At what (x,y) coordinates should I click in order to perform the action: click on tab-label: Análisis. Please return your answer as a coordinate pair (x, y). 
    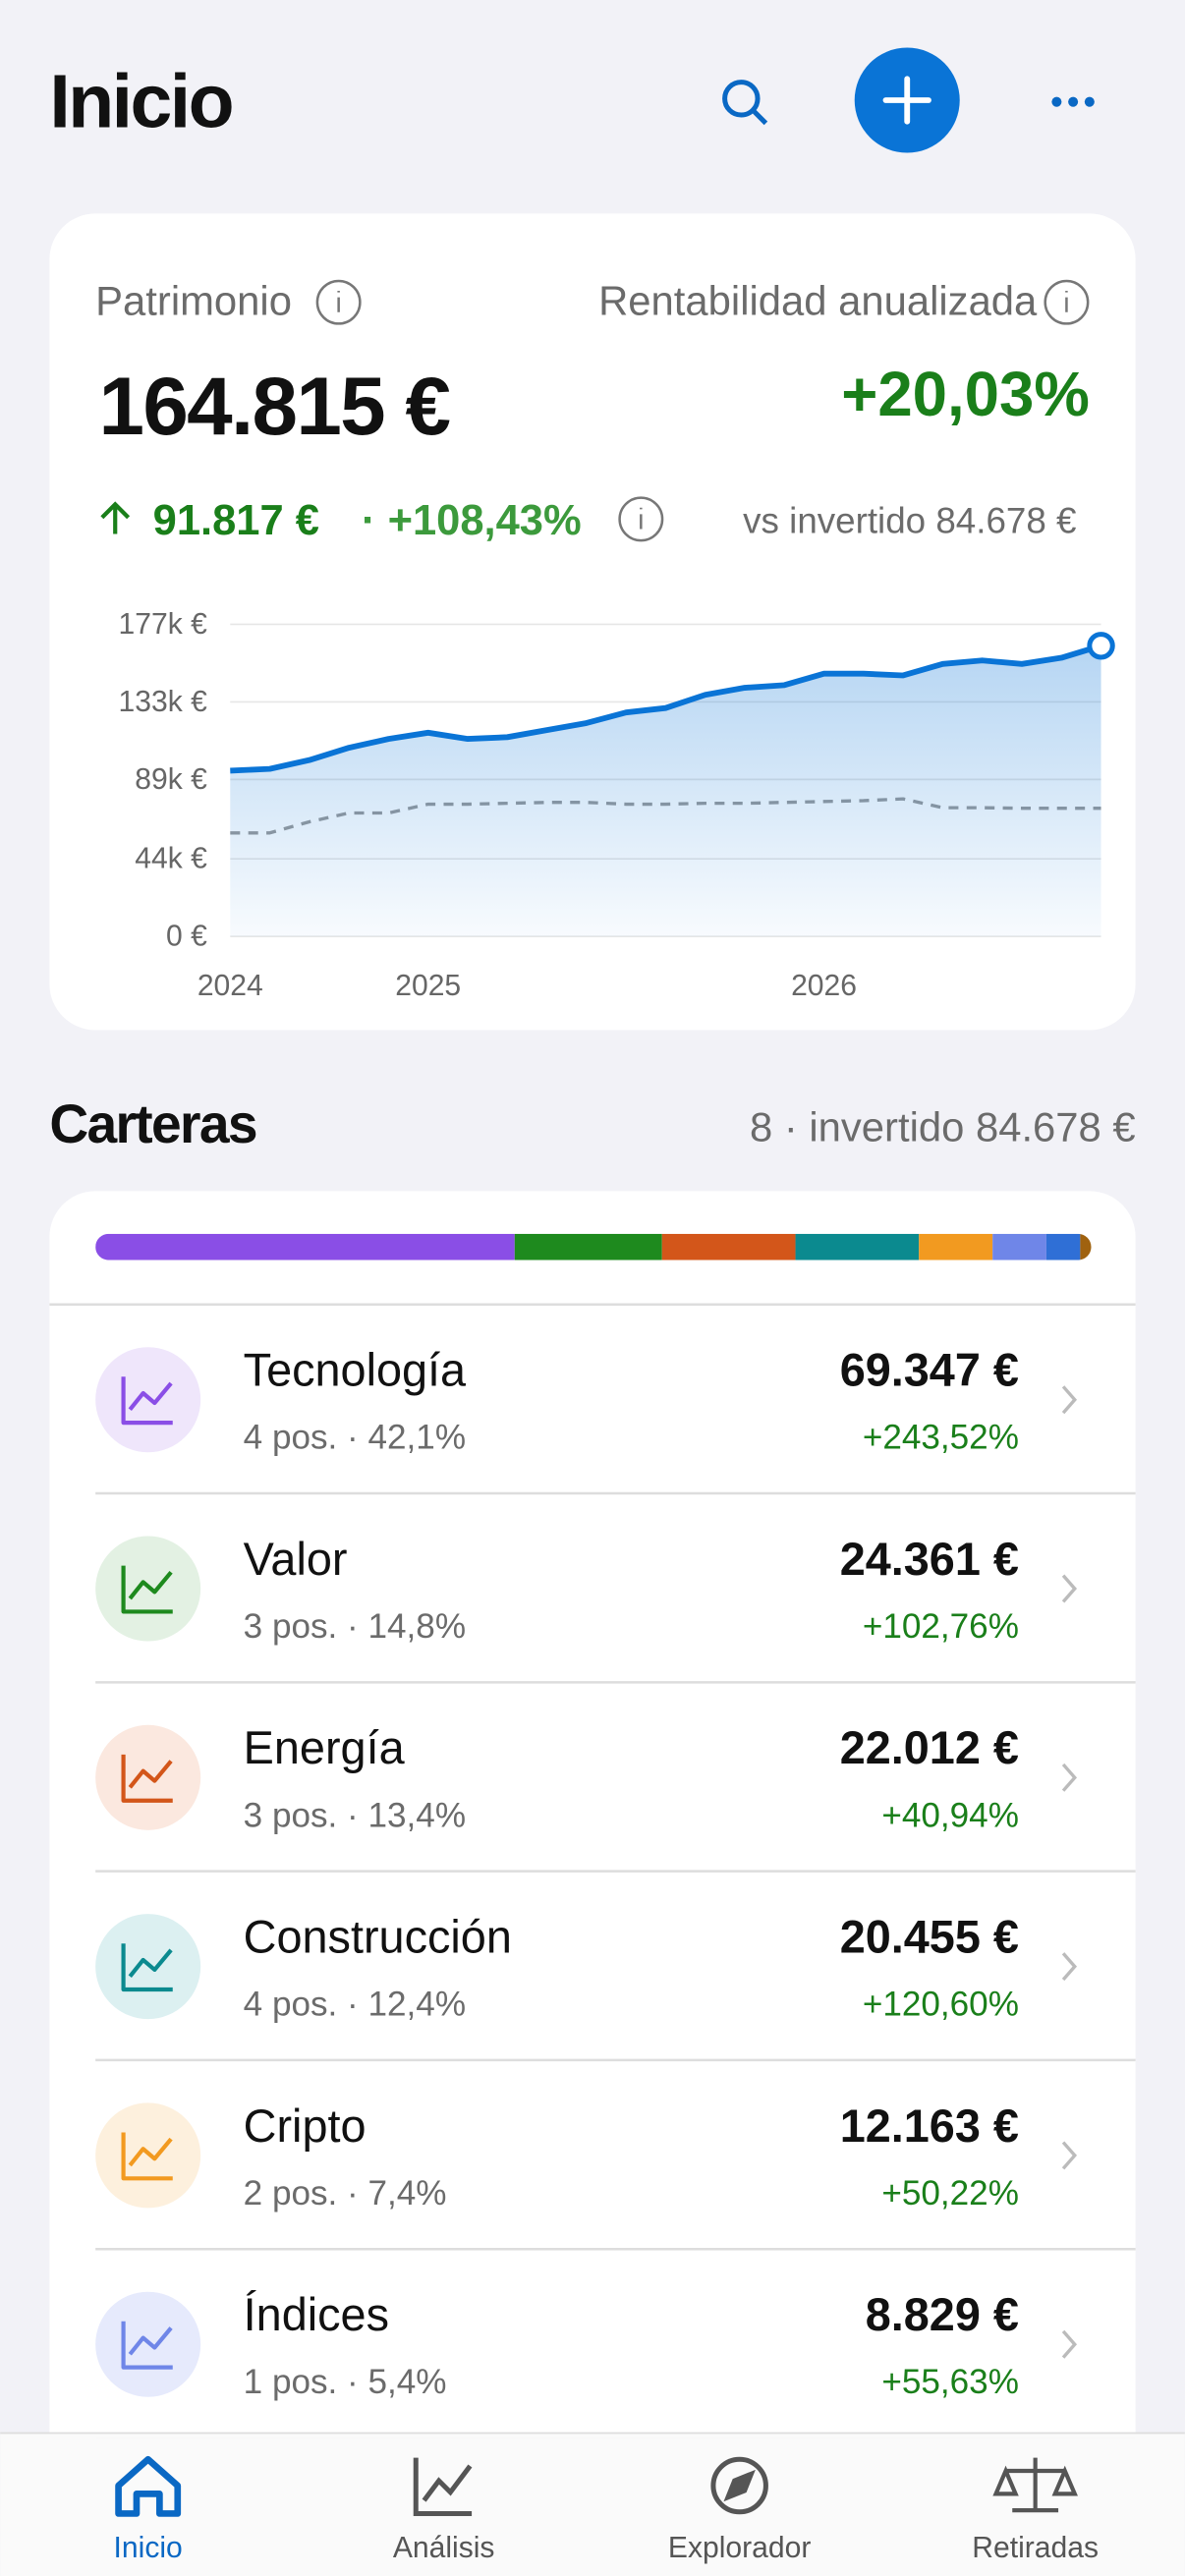
    Looking at the image, I should click on (444, 2548).